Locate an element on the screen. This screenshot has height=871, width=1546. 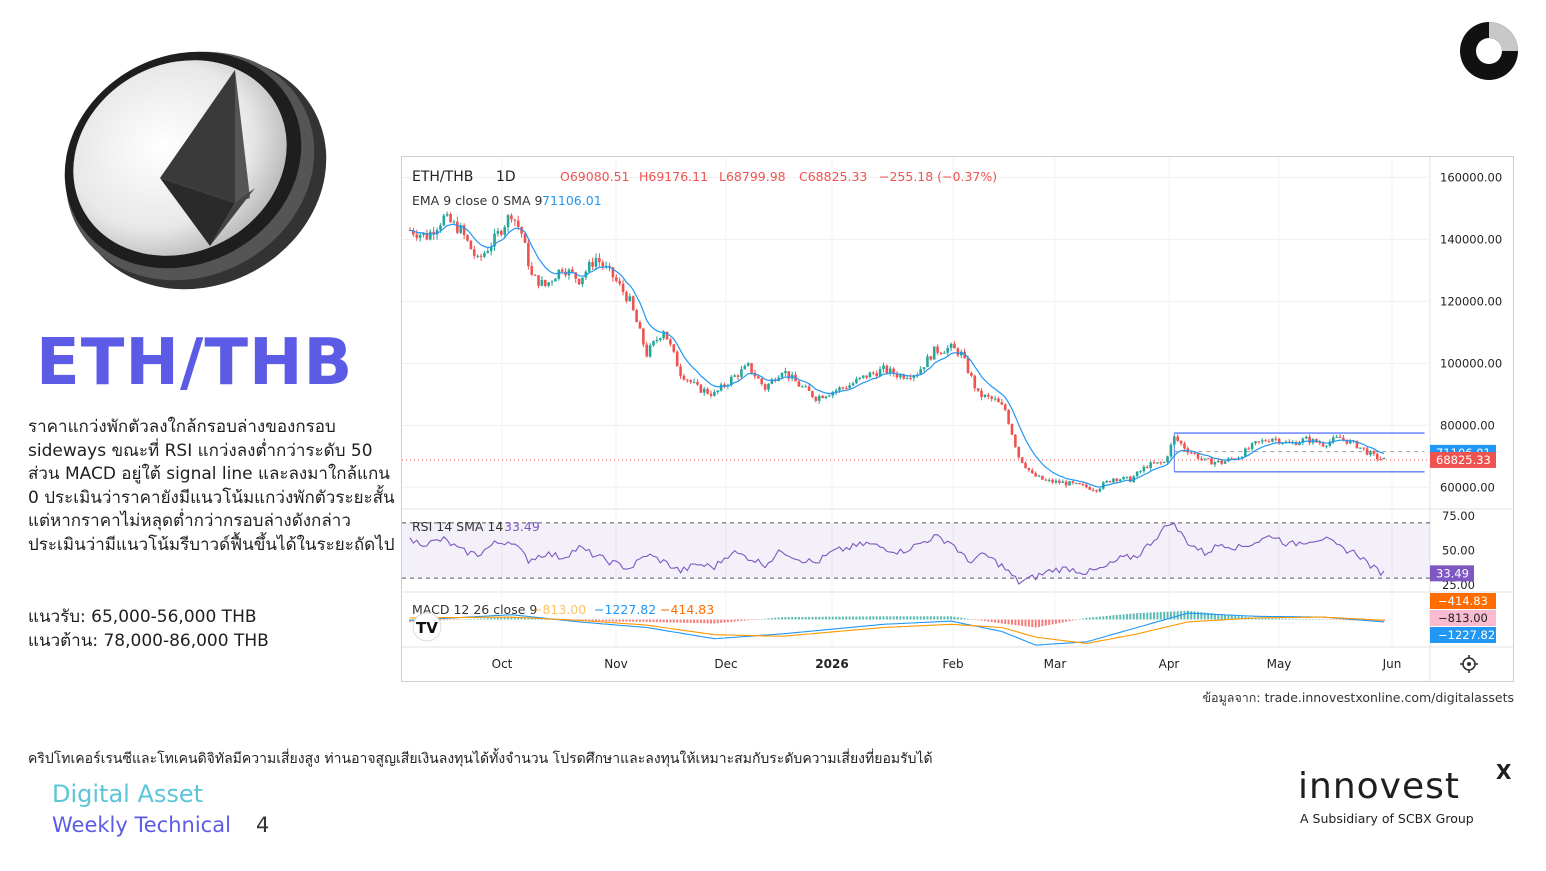
settings-gear-icon is located at coordinates (1469, 664).